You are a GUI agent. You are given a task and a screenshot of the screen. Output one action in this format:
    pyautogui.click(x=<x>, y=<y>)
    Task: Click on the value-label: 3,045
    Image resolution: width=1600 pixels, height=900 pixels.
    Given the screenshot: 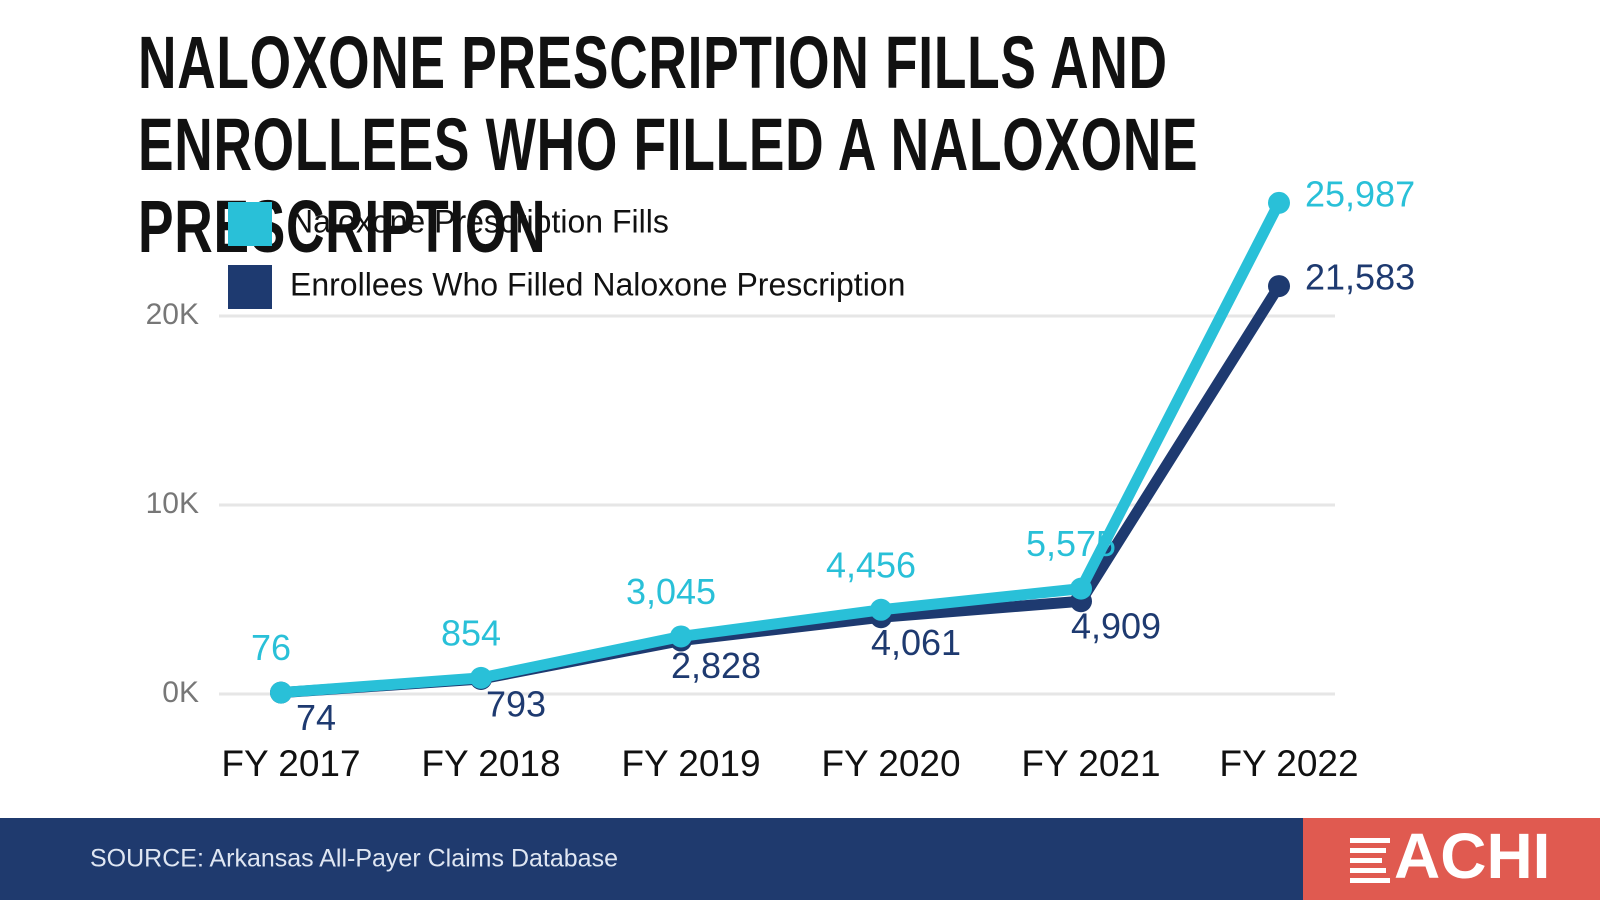 What is the action you would take?
    pyautogui.click(x=671, y=591)
    